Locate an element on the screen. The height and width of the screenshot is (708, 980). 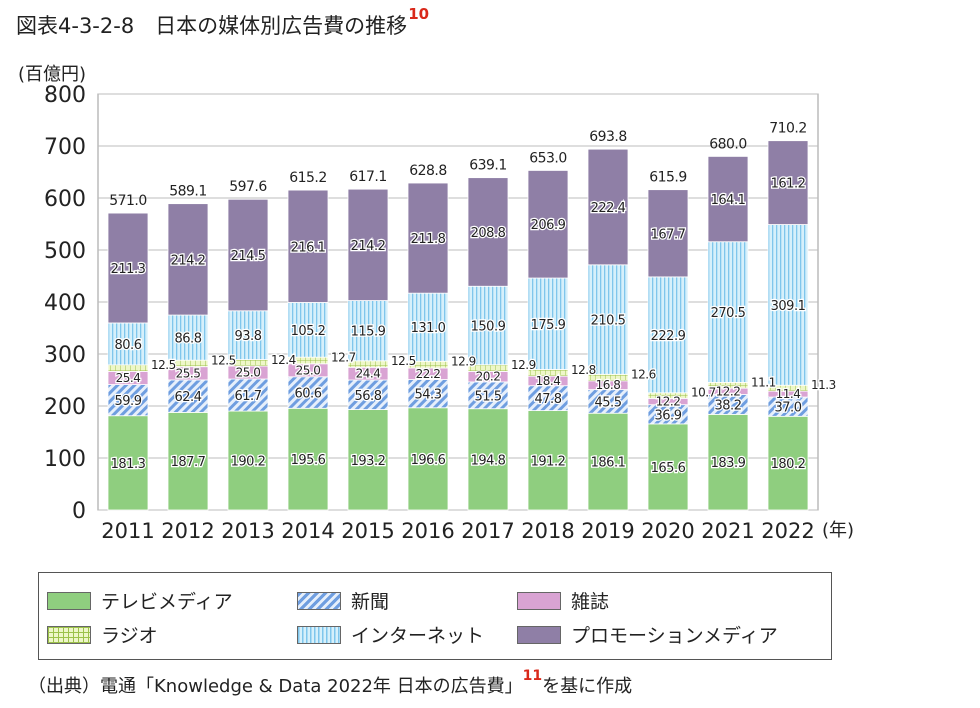
data-label-newspaper: 54.3 is located at coordinates (428, 395).